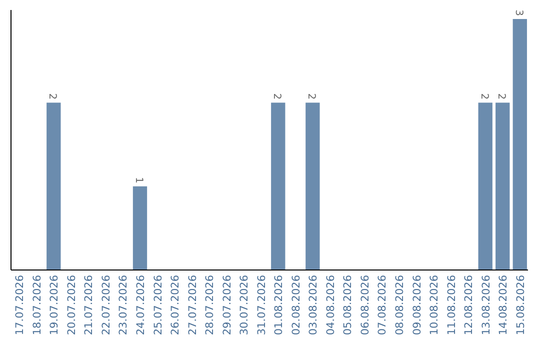 The height and width of the screenshot is (340, 540). Describe the element at coordinates (330, 305) in the screenshot. I see `x-tick-label: 04.08.2026` at that location.